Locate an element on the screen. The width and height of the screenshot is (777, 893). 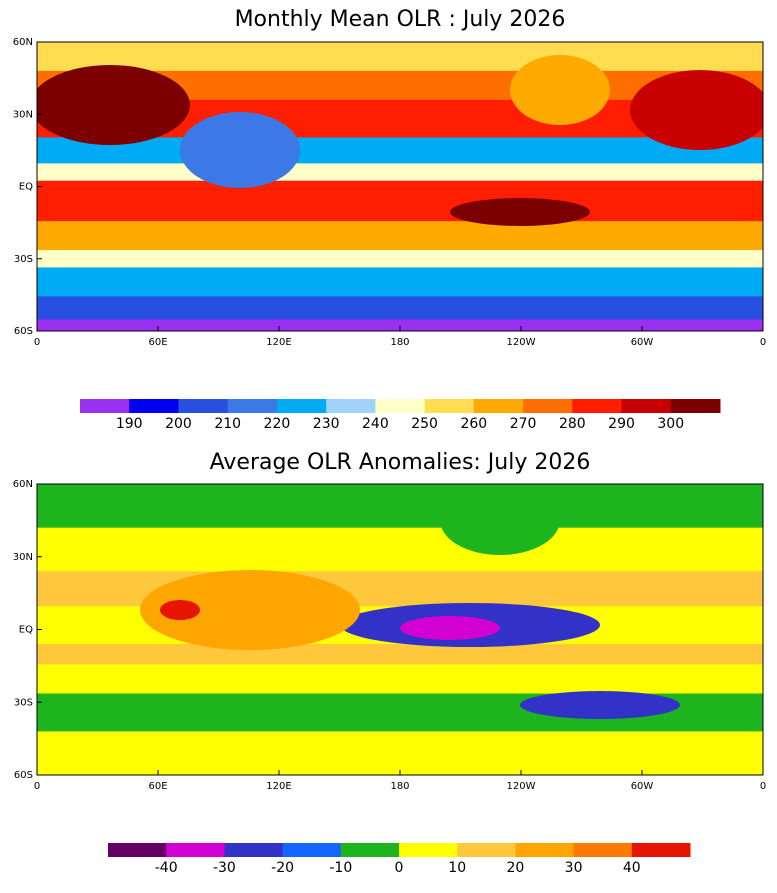
colorbar-label: -20 is located at coordinates (282, 868).